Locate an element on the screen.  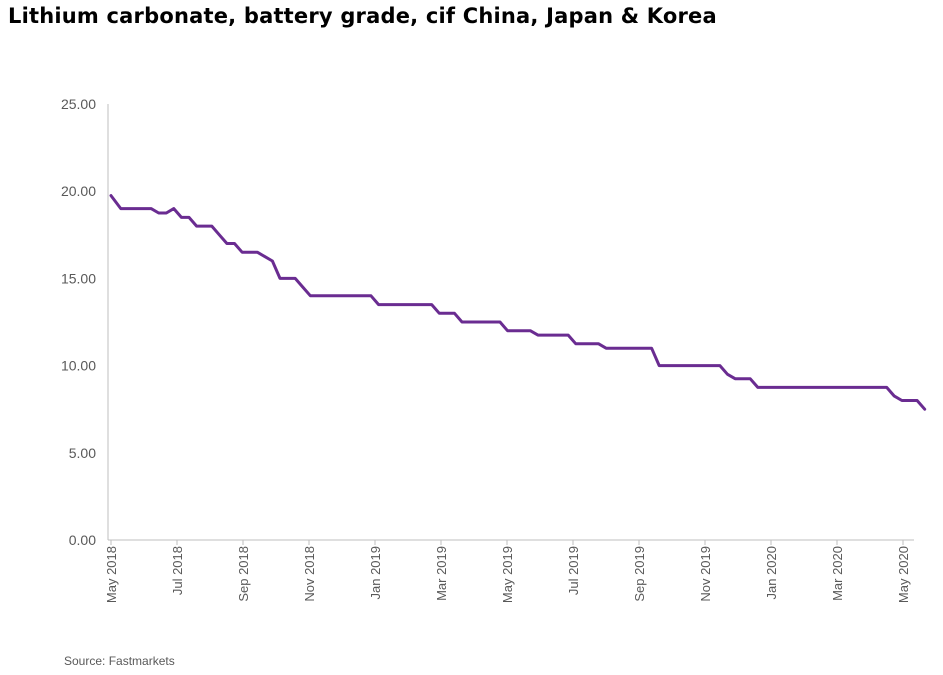
y-tick-label: 25.00 is located at coordinates (78, 104).